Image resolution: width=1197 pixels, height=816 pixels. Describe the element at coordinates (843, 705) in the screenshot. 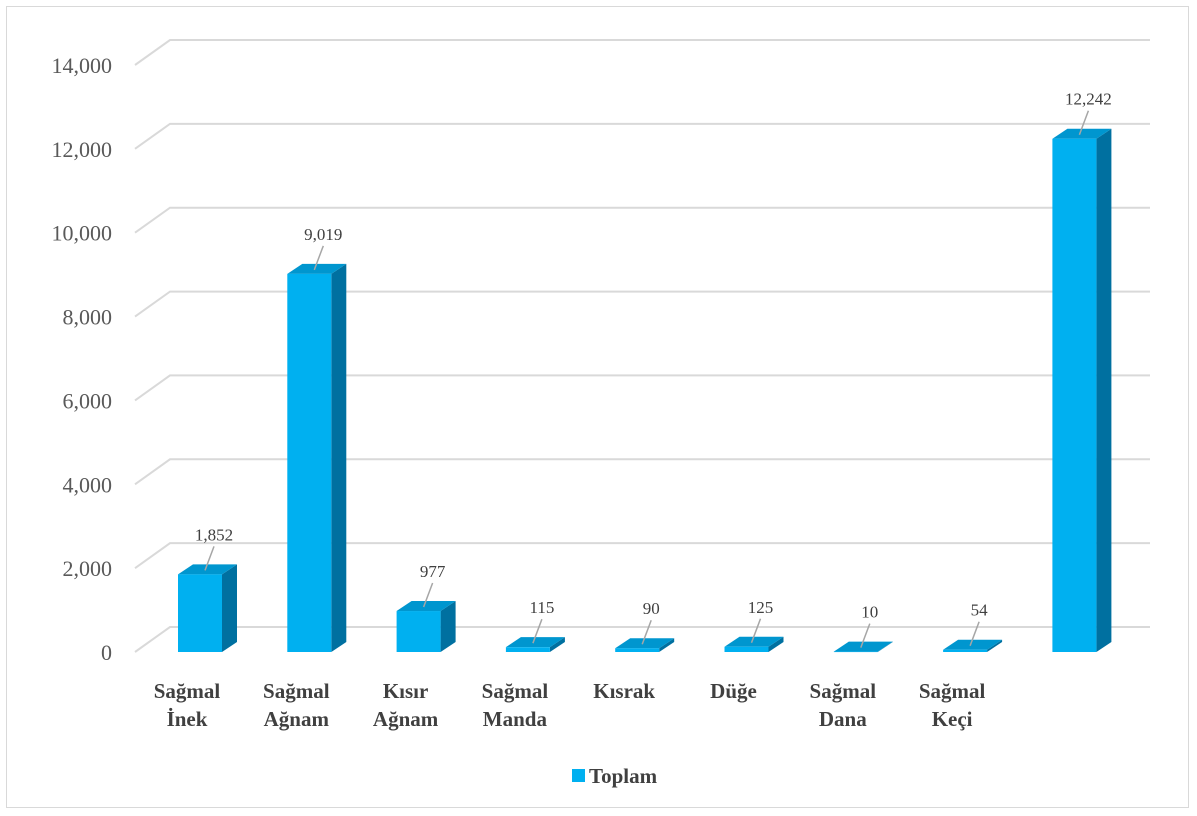

I see `x-category-label: Sağmal Dana` at that location.